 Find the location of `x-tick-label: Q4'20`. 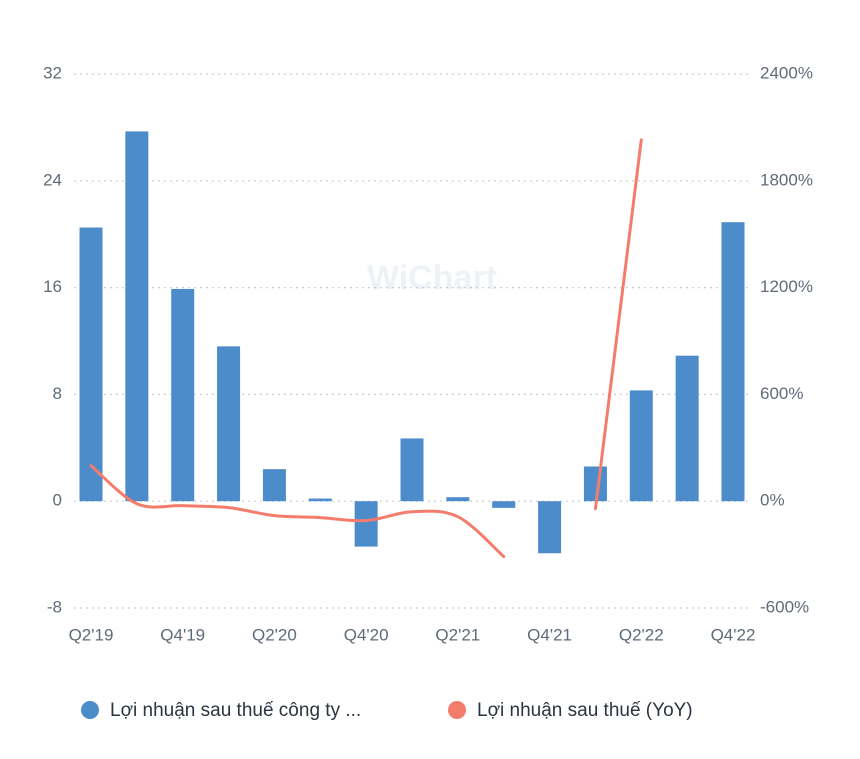

x-tick-label: Q4'20 is located at coordinates (366, 634).